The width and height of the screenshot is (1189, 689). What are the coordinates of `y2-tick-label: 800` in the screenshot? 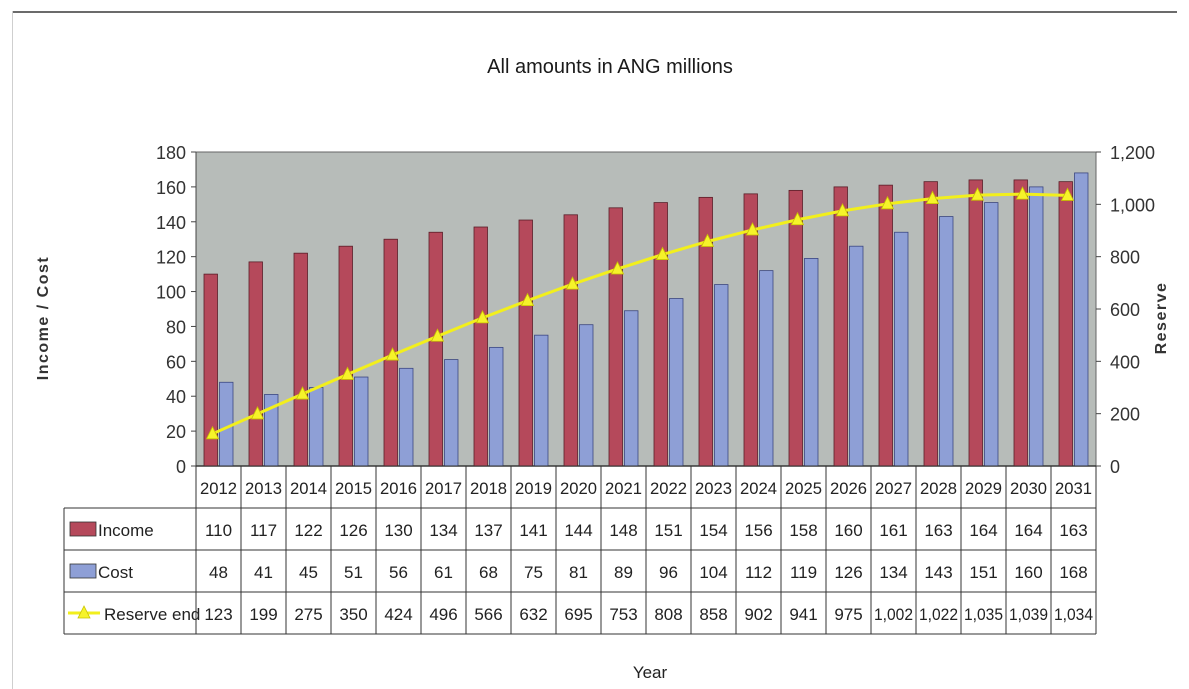 It's located at (1125, 258).